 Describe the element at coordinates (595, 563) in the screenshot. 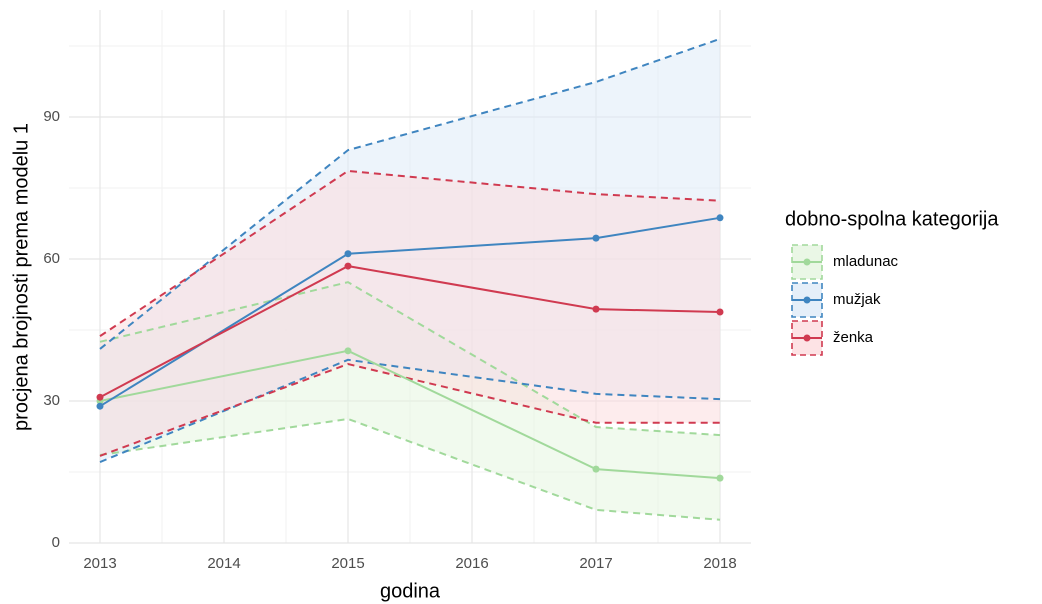

I see `x-tick-label: 2017` at that location.